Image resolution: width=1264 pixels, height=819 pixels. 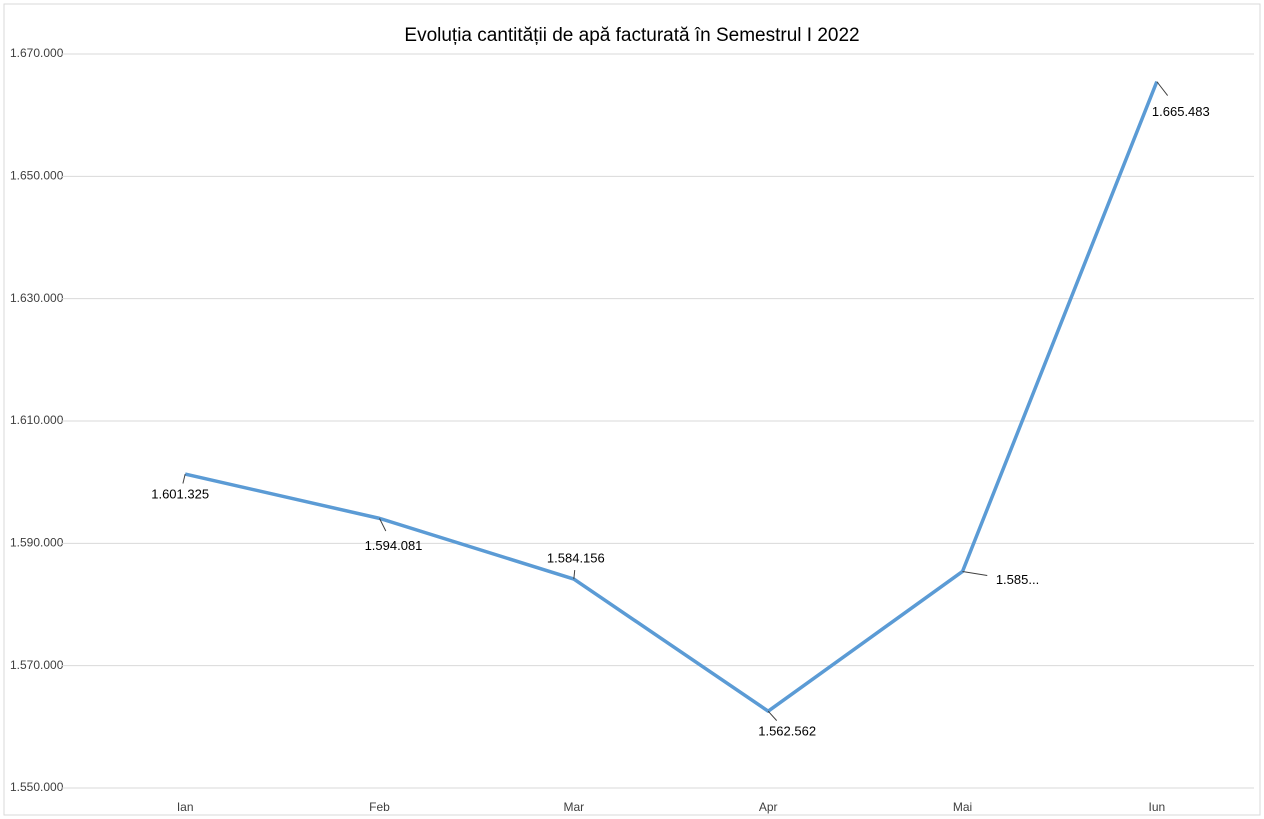 I want to click on x-tick-label: Mar, so click(x=573, y=807).